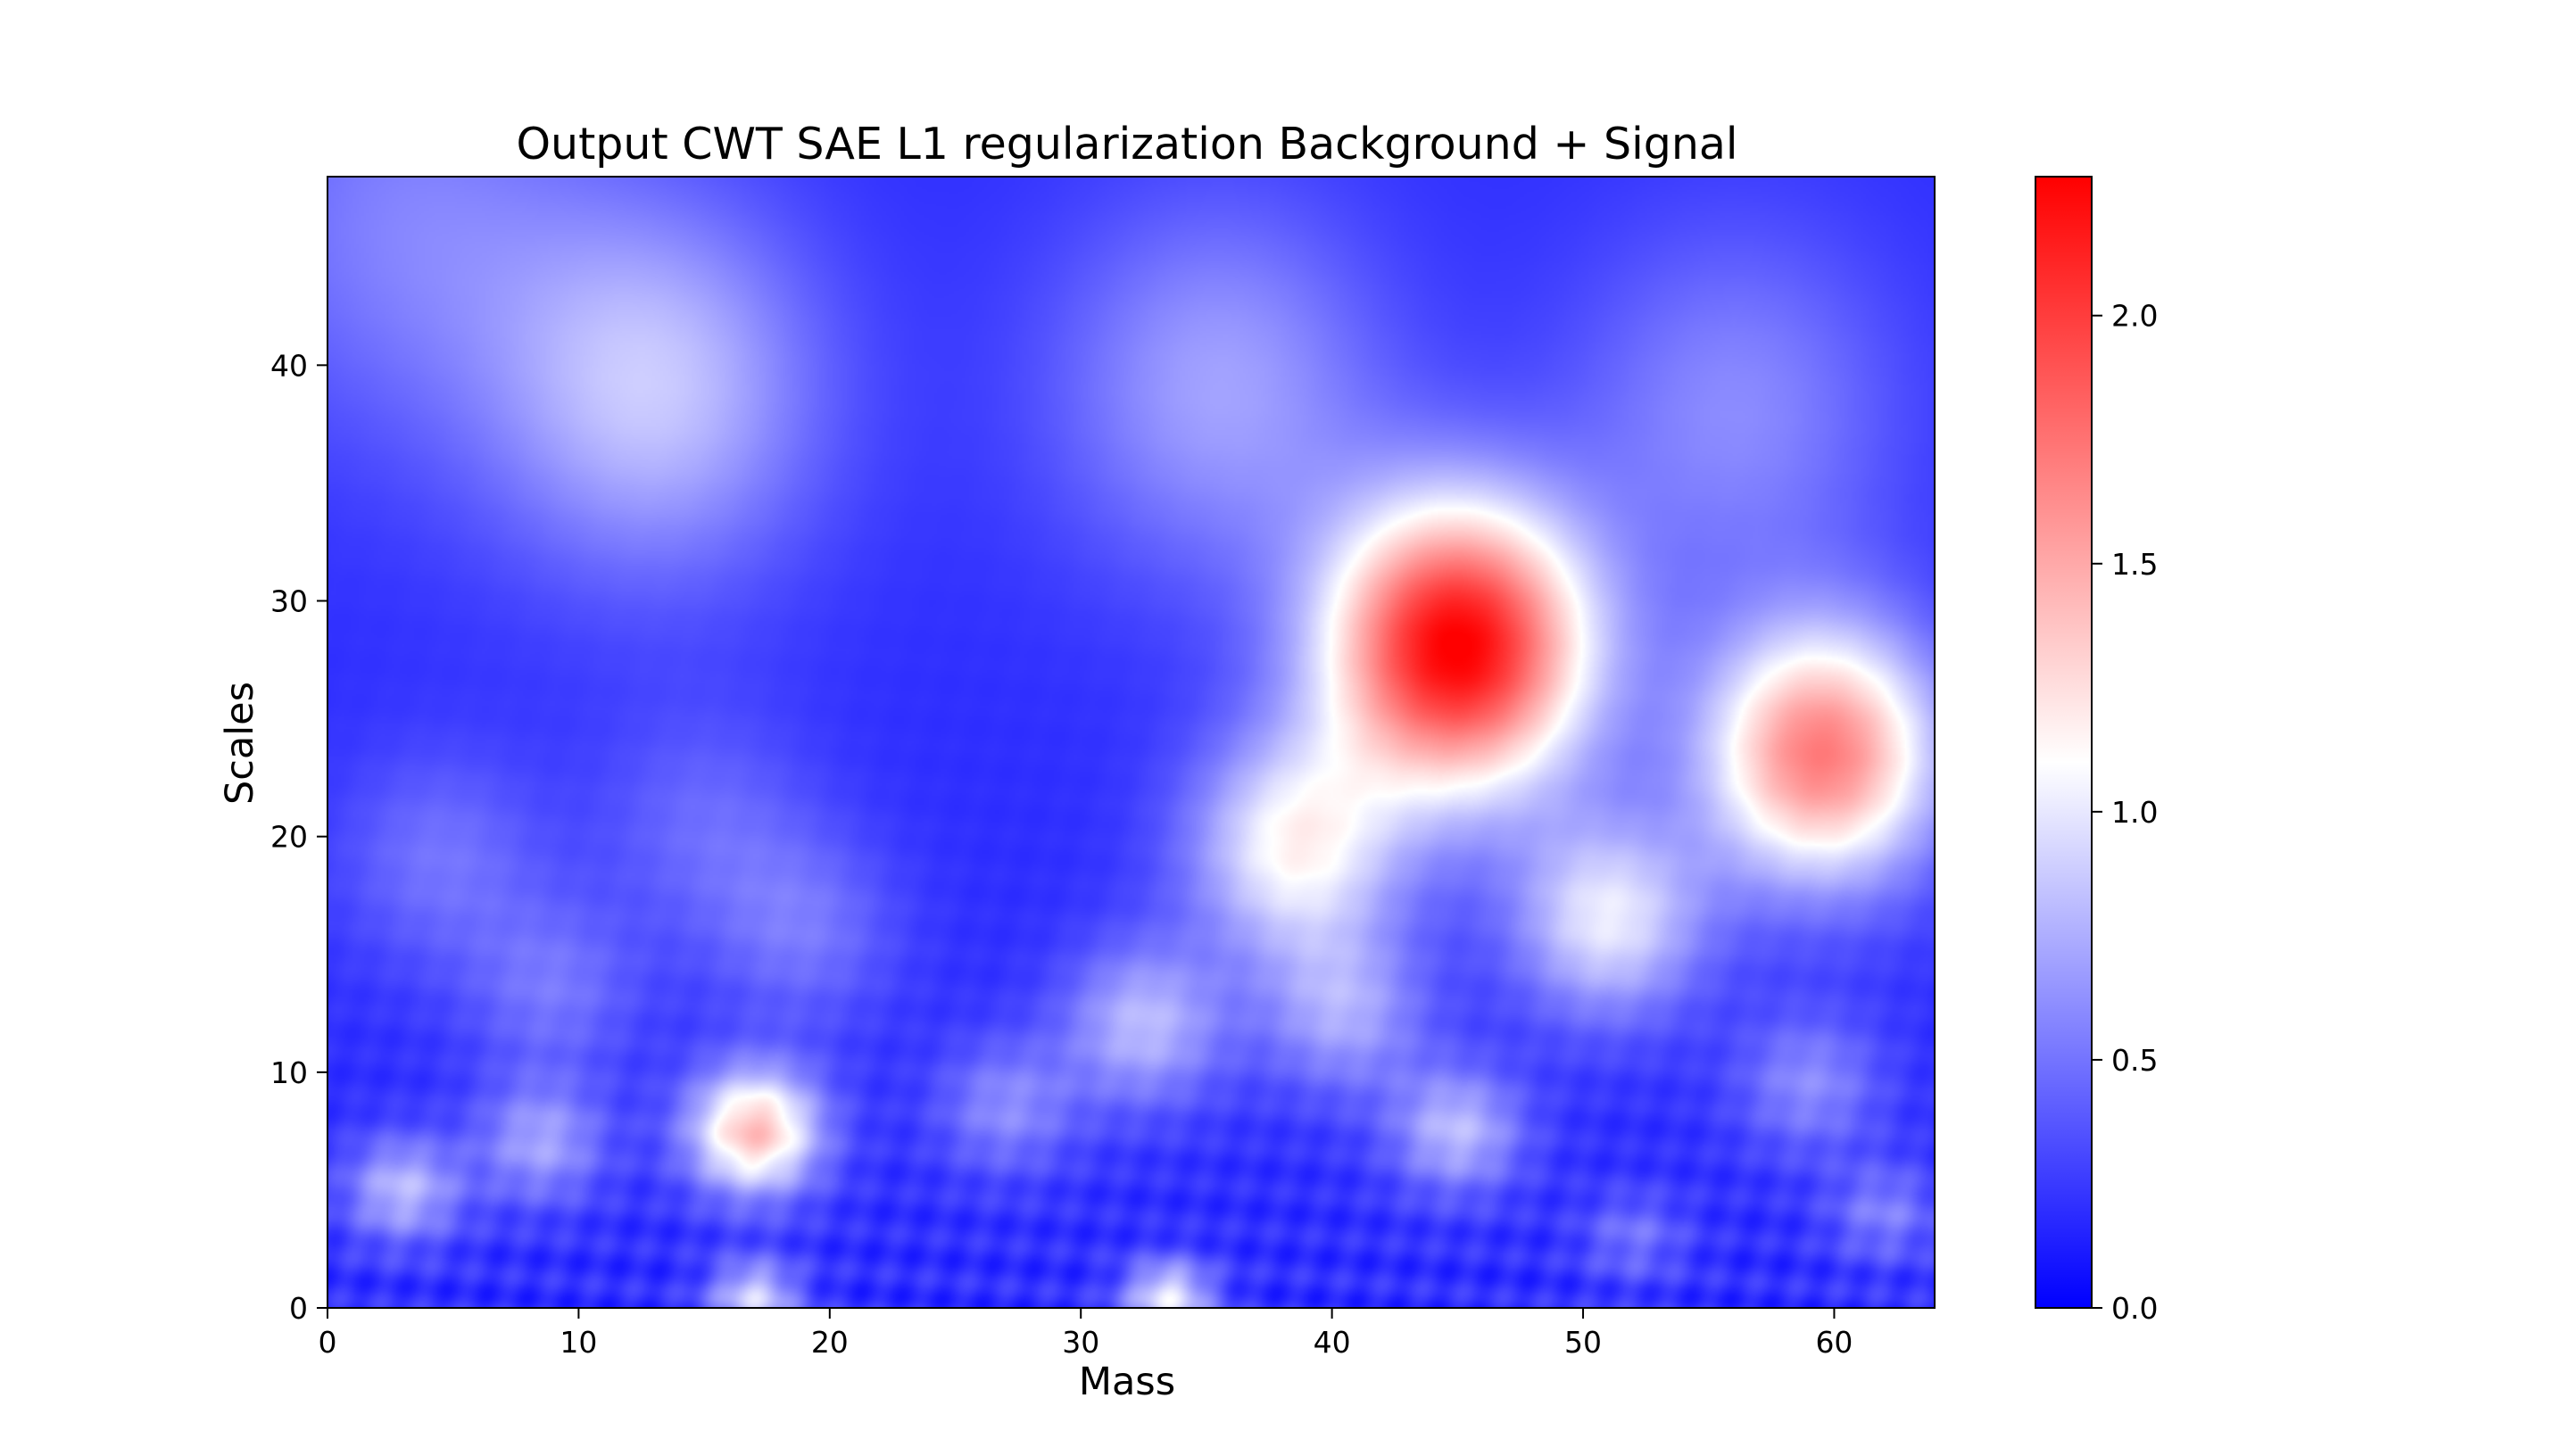 The image size is (2570, 1456). What do you see at coordinates (830, 1342) in the screenshot?
I see `x-tick-label: 20` at bounding box center [830, 1342].